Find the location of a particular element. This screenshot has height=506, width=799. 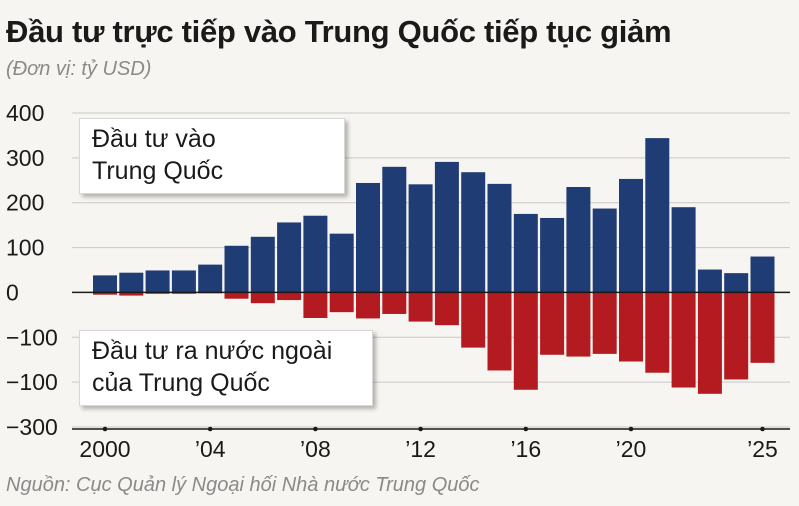

x-tick-label: ’25 is located at coordinates (762, 449).